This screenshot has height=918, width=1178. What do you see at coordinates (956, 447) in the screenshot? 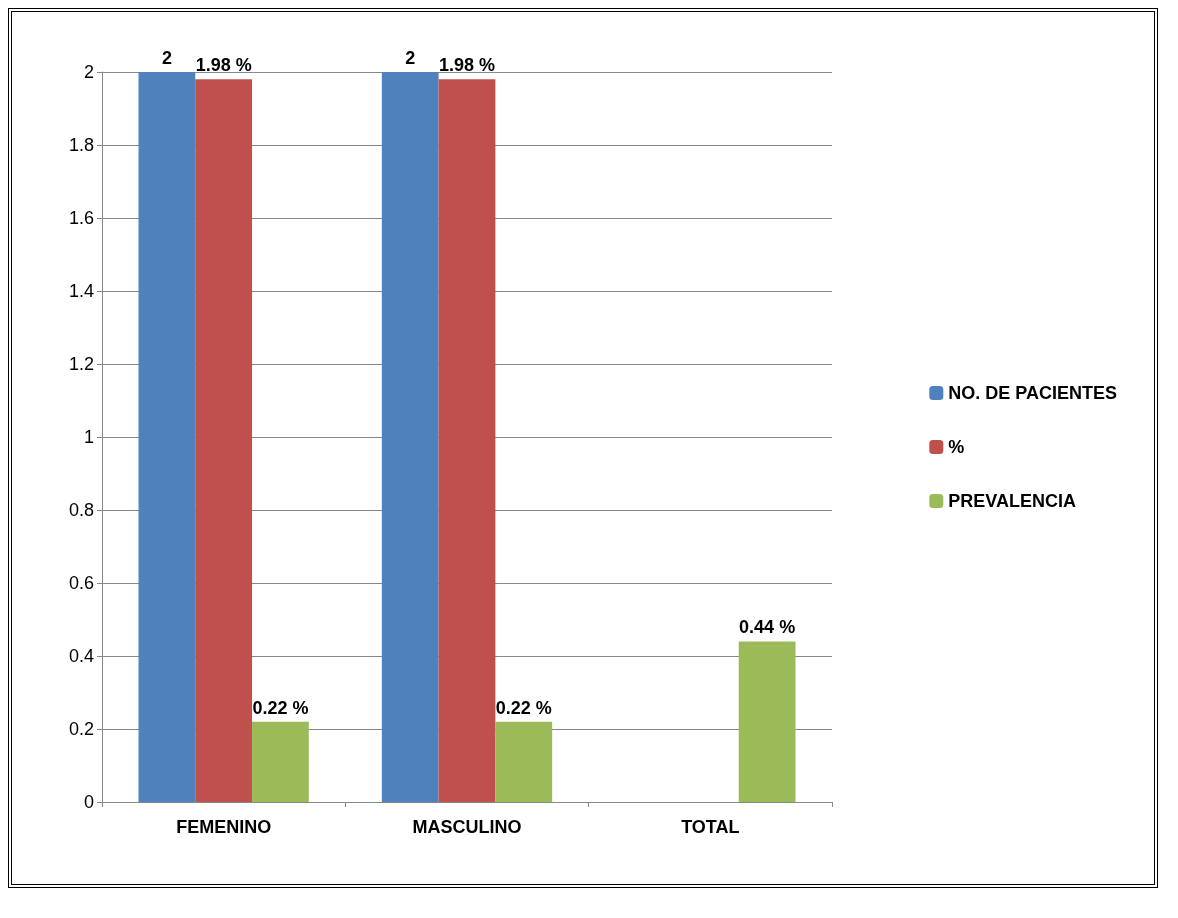
I see `legend-label: %` at bounding box center [956, 447].